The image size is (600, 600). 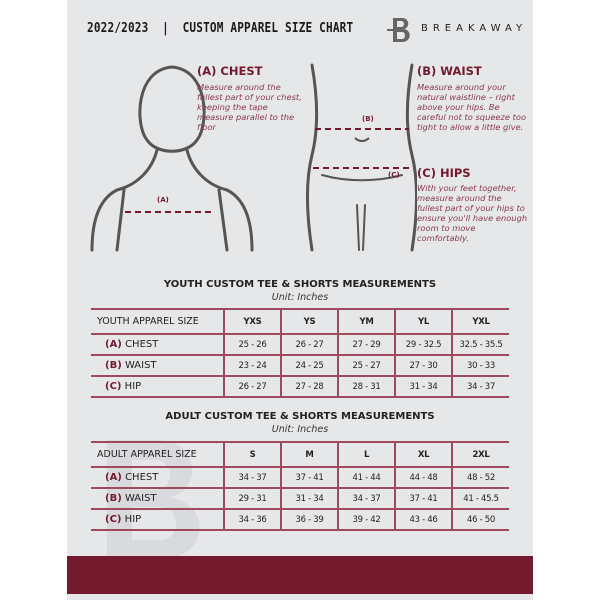 I want to click on size-header: M, so click(x=309, y=454).